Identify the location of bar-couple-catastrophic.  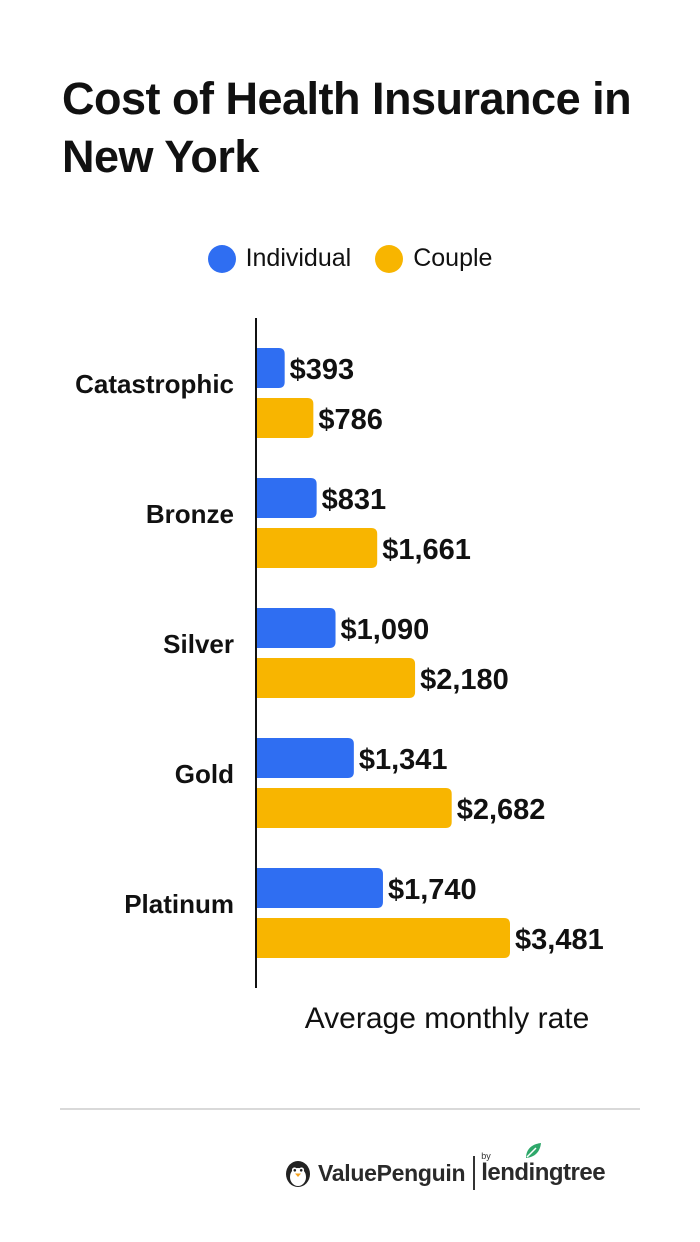
(285, 418).